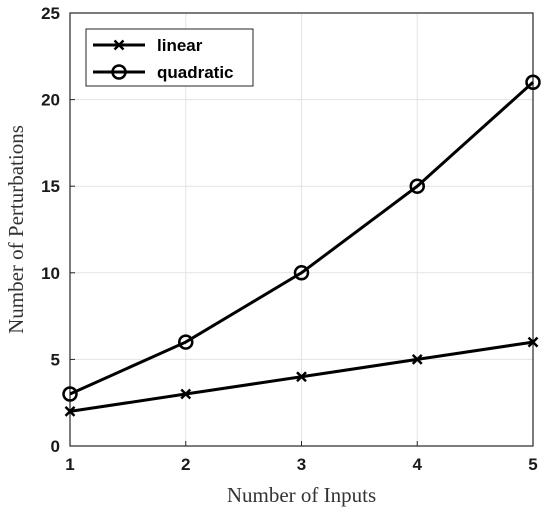  I want to click on y-axis-label: Number of Perturbations, so click(16, 229).